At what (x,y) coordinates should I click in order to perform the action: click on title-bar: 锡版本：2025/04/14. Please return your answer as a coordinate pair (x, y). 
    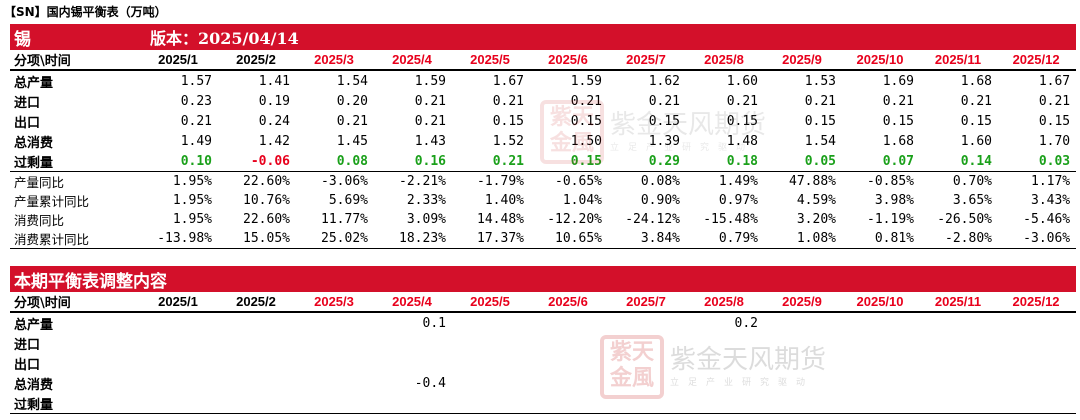
    Looking at the image, I should click on (543, 37).